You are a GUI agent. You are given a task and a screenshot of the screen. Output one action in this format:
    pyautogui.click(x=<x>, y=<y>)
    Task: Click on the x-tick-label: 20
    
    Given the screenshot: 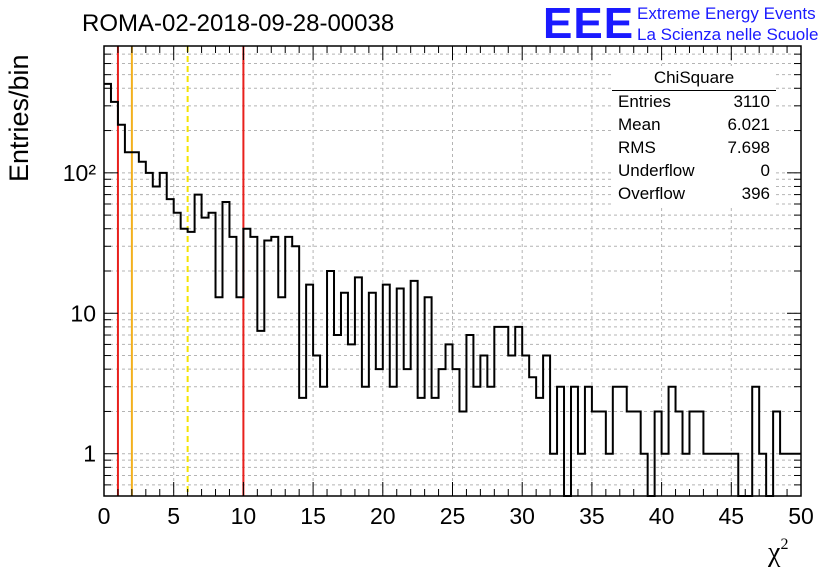 What is the action you would take?
    pyautogui.click(x=383, y=516)
    